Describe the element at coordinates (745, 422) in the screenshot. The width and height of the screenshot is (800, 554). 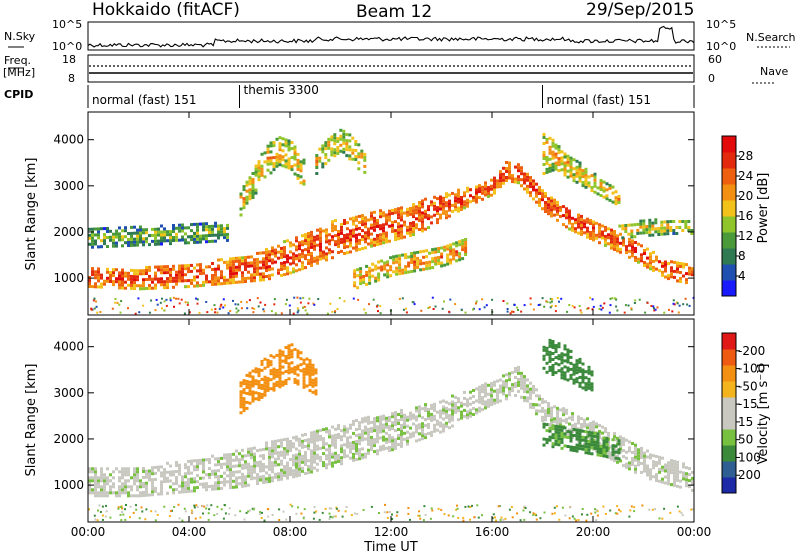
I see `colorbar-tick-label: 15` at that location.